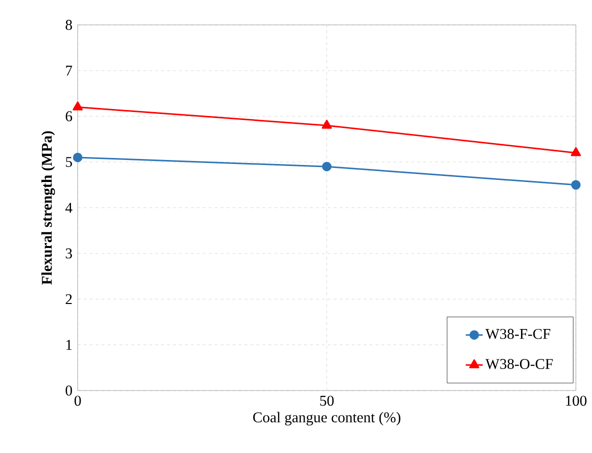 Image resolution: width=592 pixels, height=453 pixels. Describe the element at coordinates (576, 401) in the screenshot. I see `x-tick-label: 100` at that location.